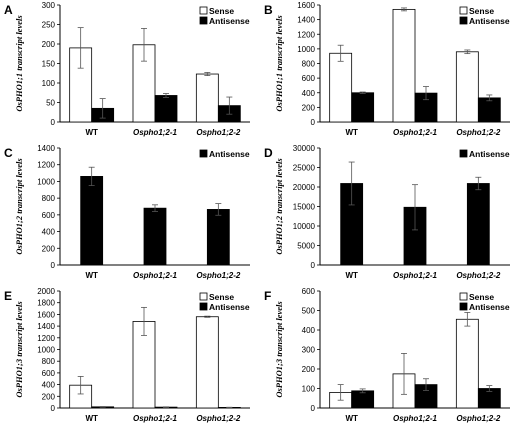 The height and width of the screenshot is (430, 520). What do you see at coordinates (478, 418) in the screenshot?
I see `x-tick-label-f-2: Ospho1;2-2` at bounding box center [478, 418].